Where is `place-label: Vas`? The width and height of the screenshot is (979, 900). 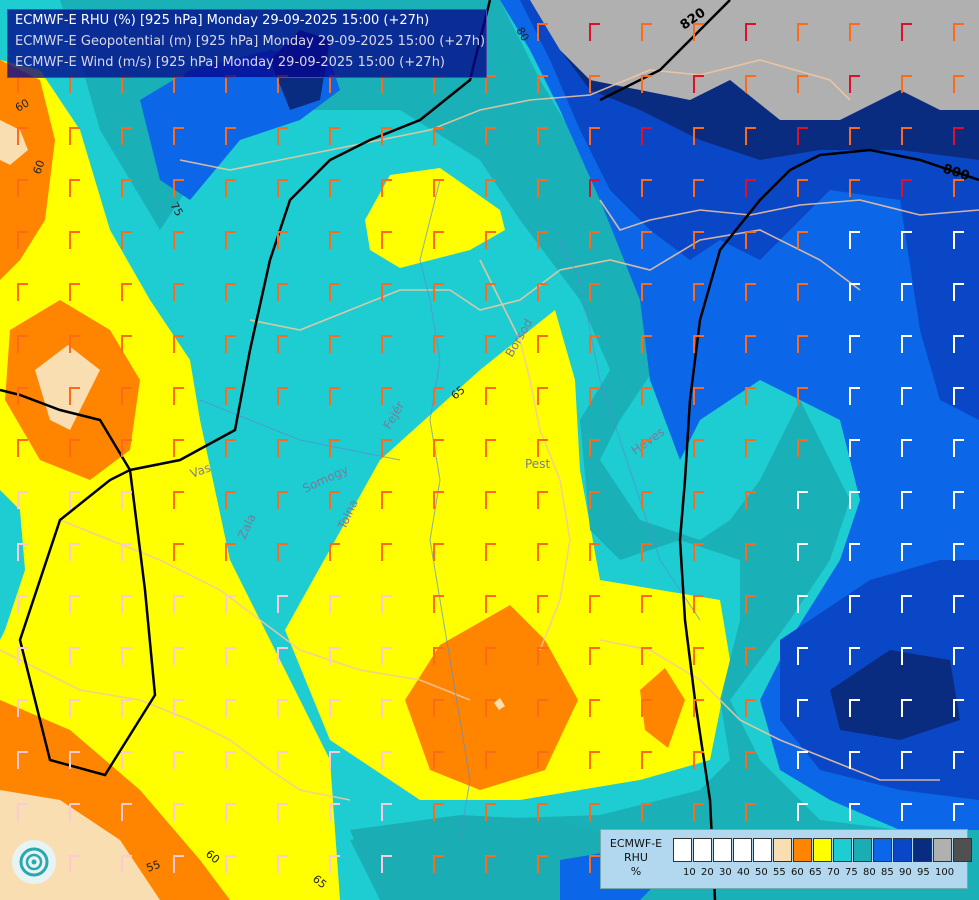 place-label: Vas is located at coordinates (200, 471).